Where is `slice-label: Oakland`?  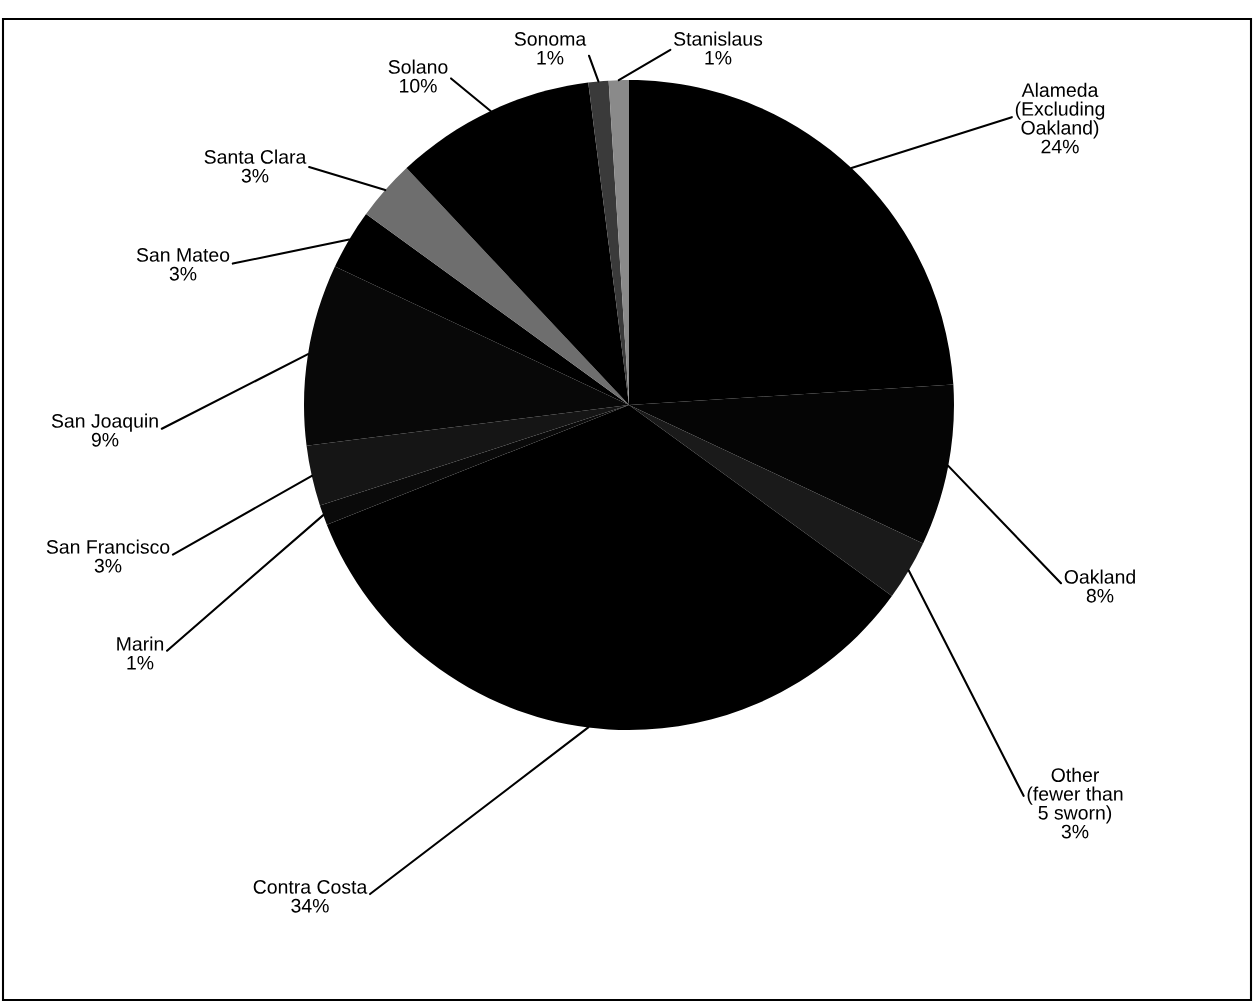 slice-label: Oakland is located at coordinates (1099, 576).